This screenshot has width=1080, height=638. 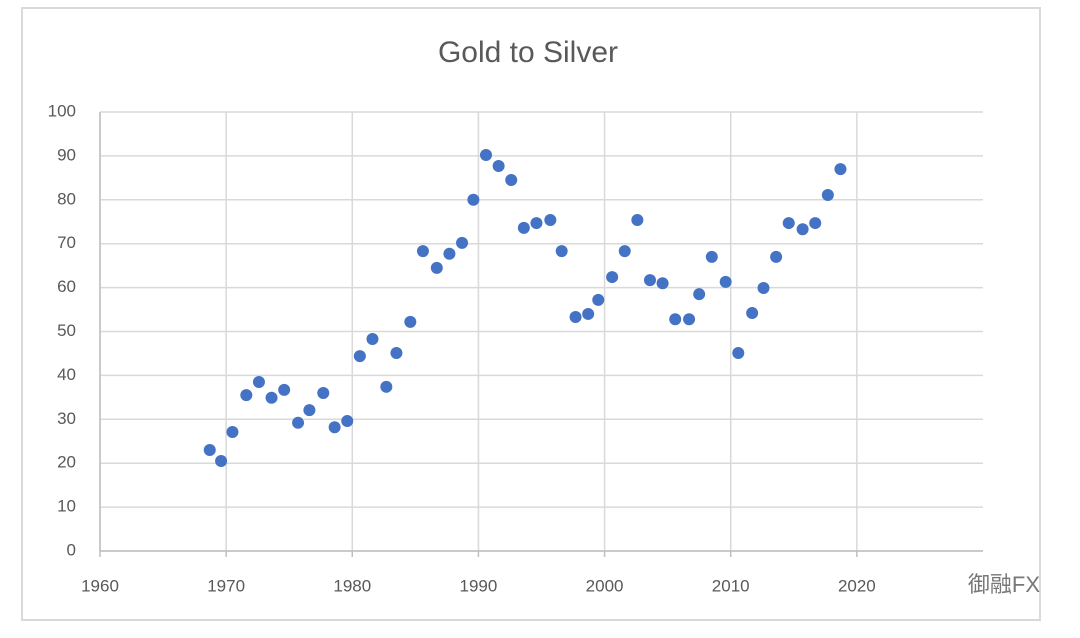 I want to click on y-tick-label: 0, so click(x=71, y=549).